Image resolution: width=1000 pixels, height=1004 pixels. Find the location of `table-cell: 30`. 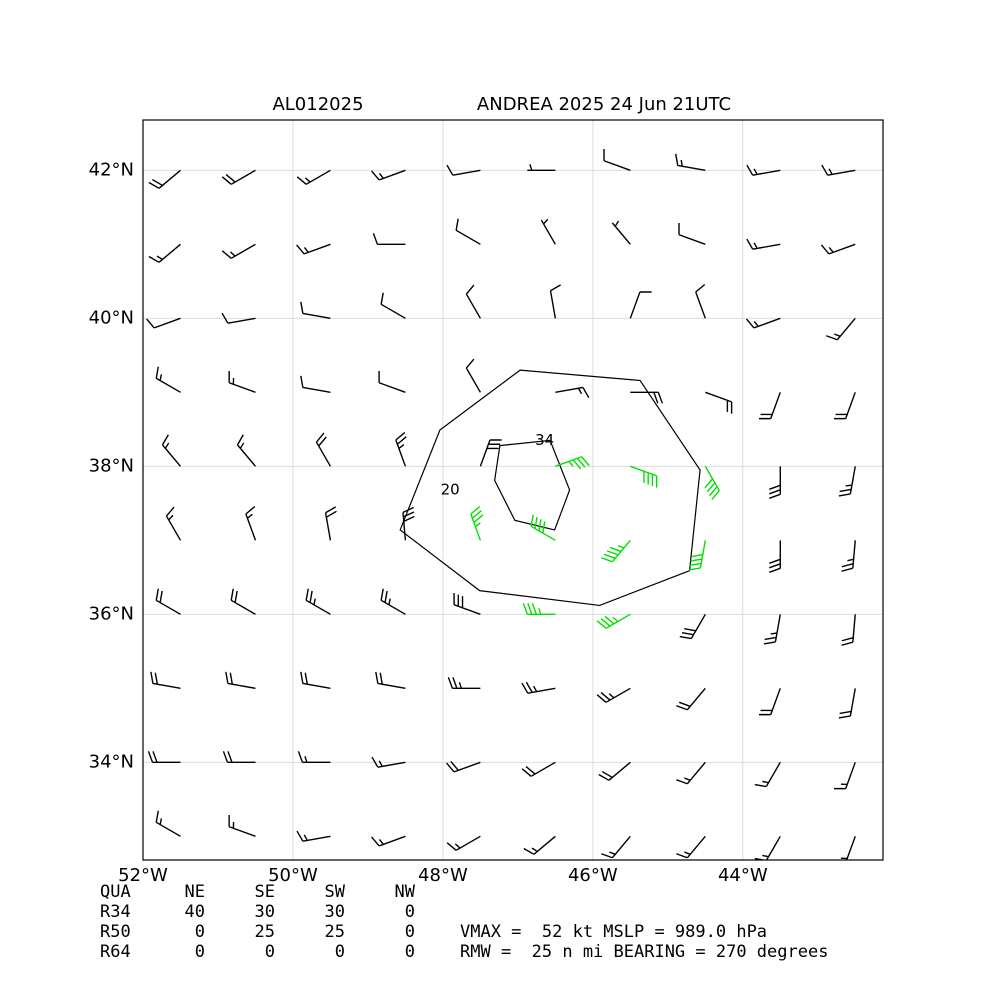

table-cell: 30 is located at coordinates (335, 912).